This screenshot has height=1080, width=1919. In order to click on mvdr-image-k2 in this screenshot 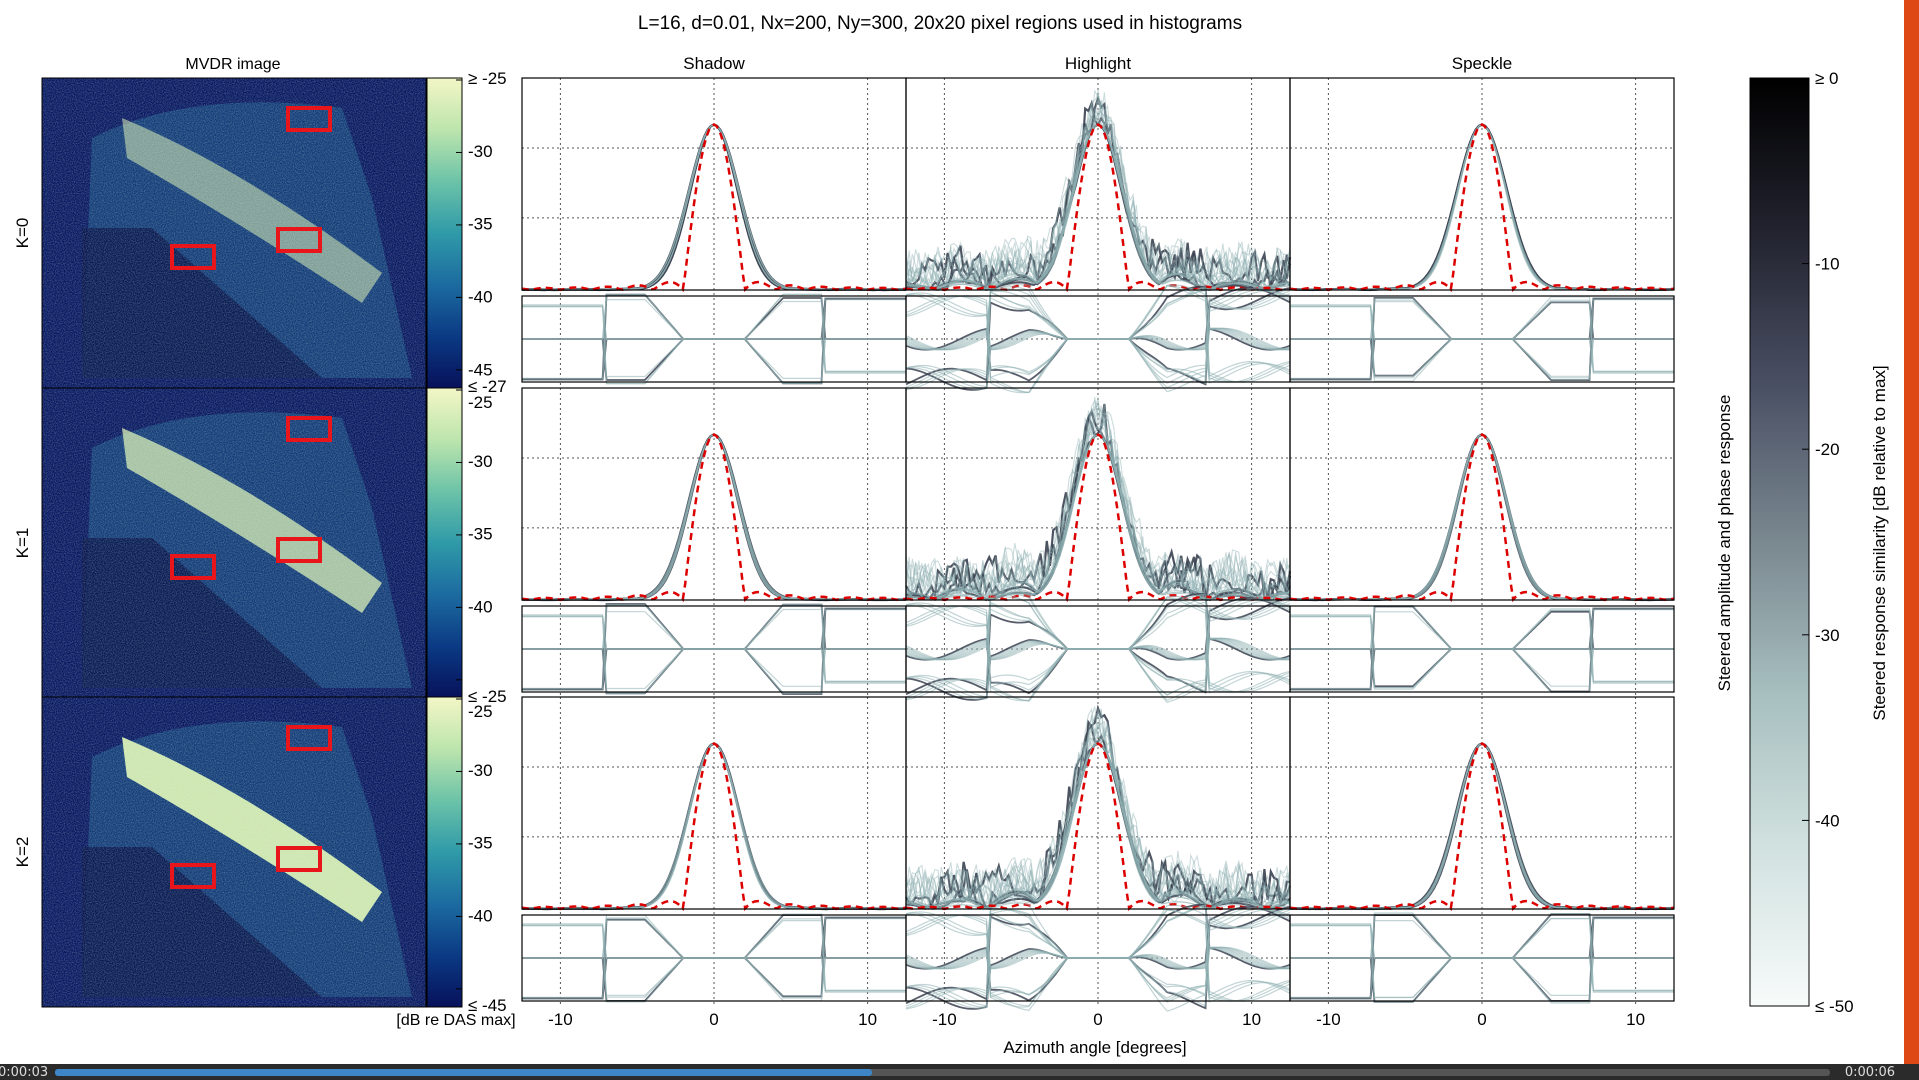, I will do `click(234, 852)`.